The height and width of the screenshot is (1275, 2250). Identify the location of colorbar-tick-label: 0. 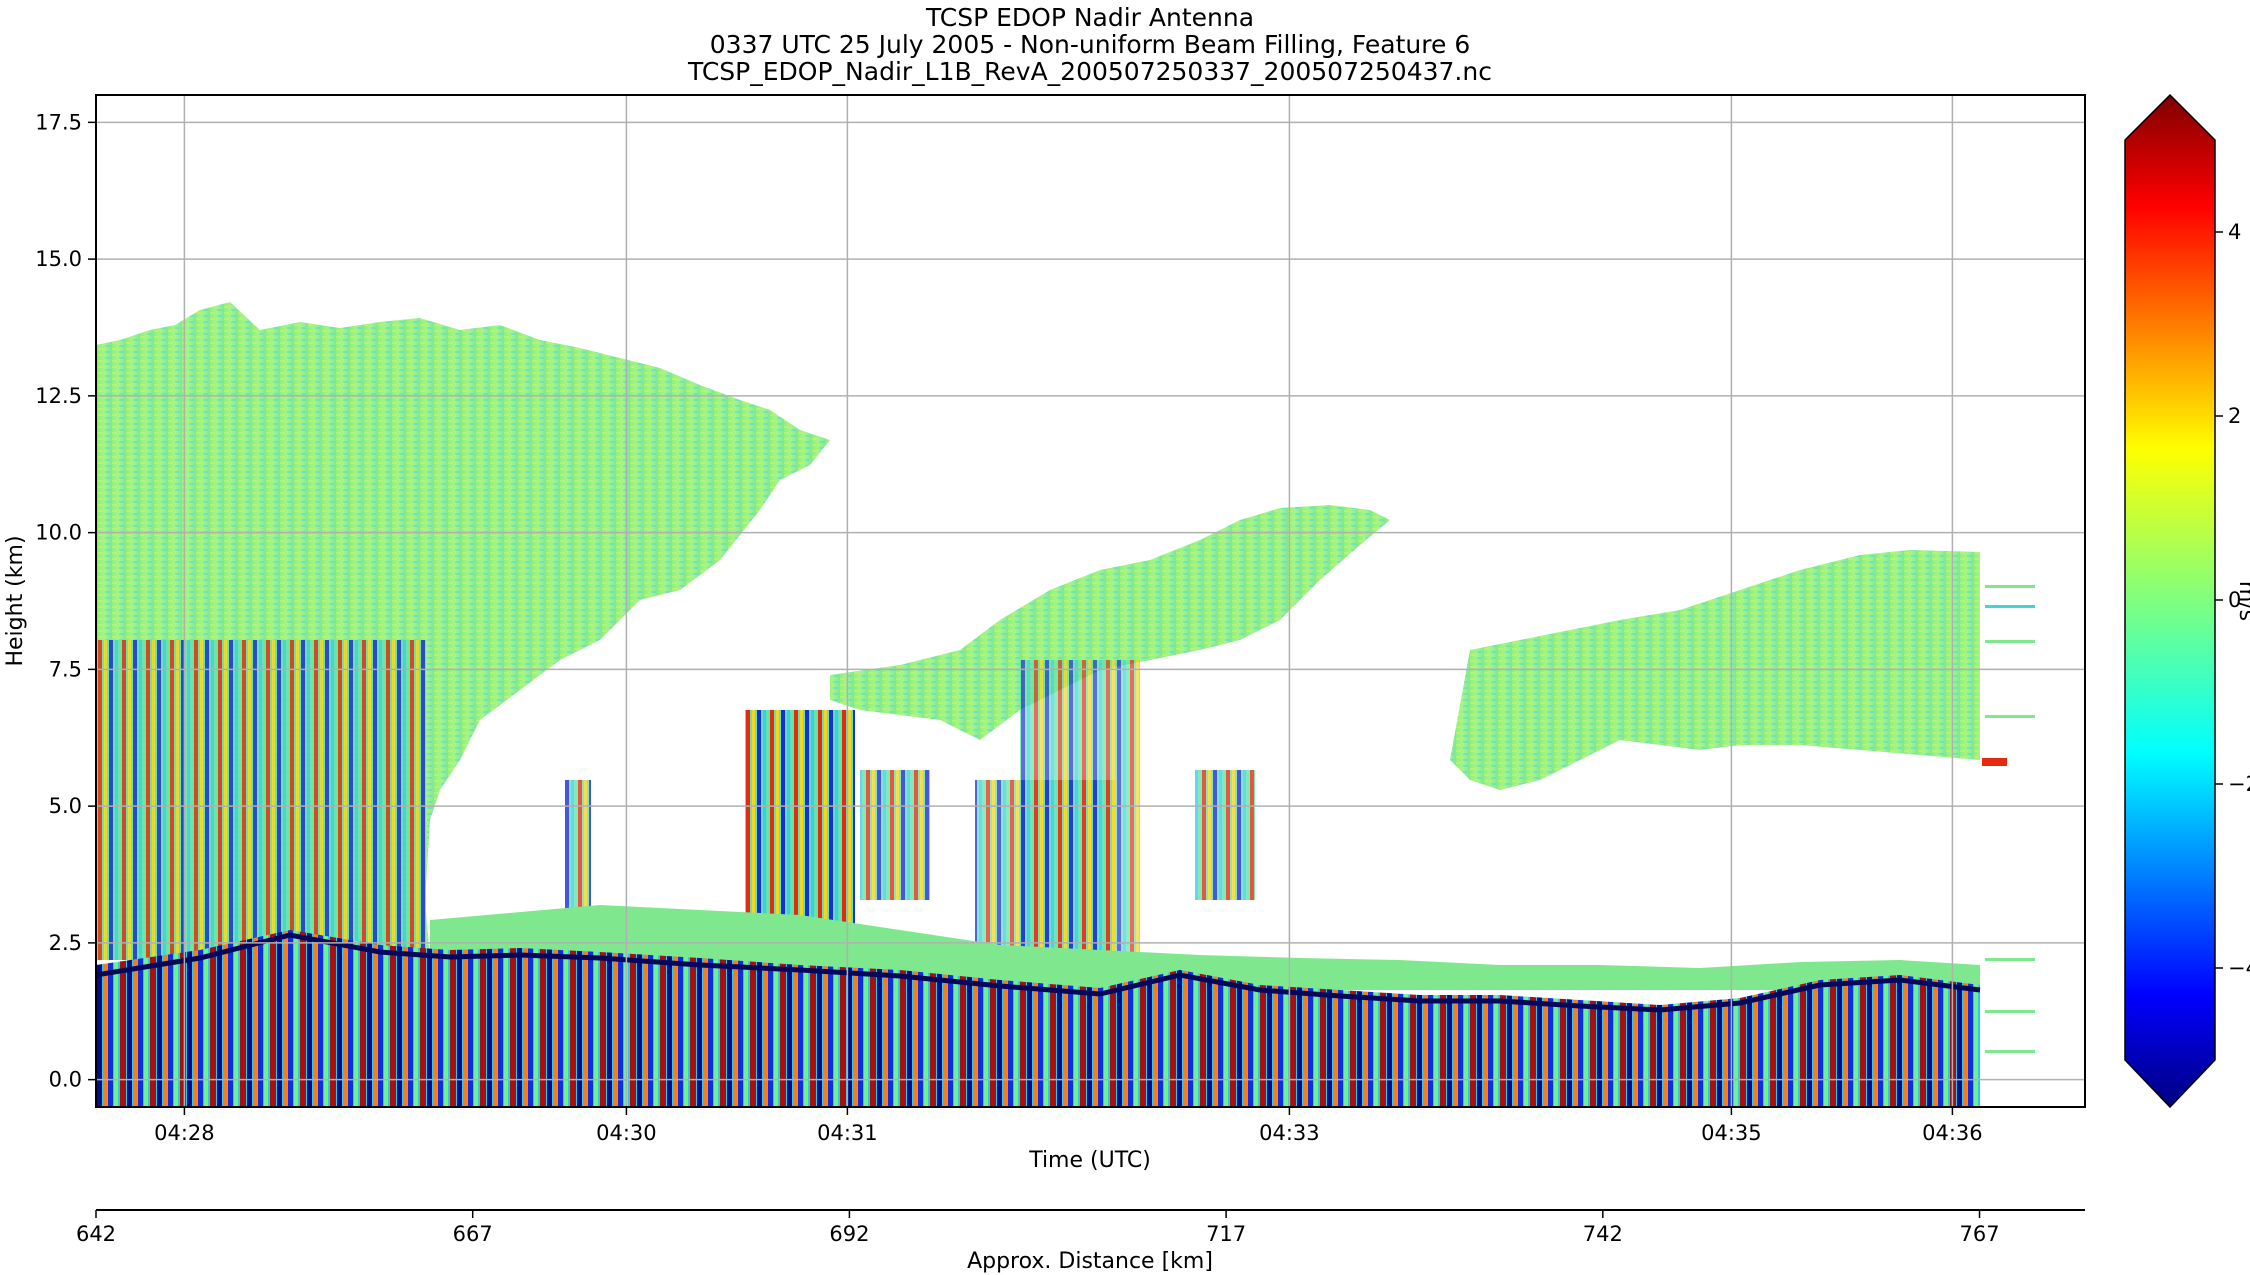
(2234, 600).